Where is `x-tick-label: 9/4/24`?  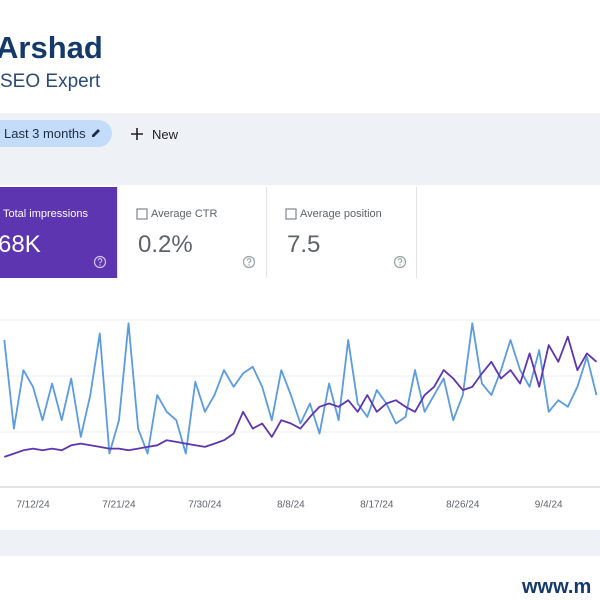 x-tick-label: 9/4/24 is located at coordinates (549, 505).